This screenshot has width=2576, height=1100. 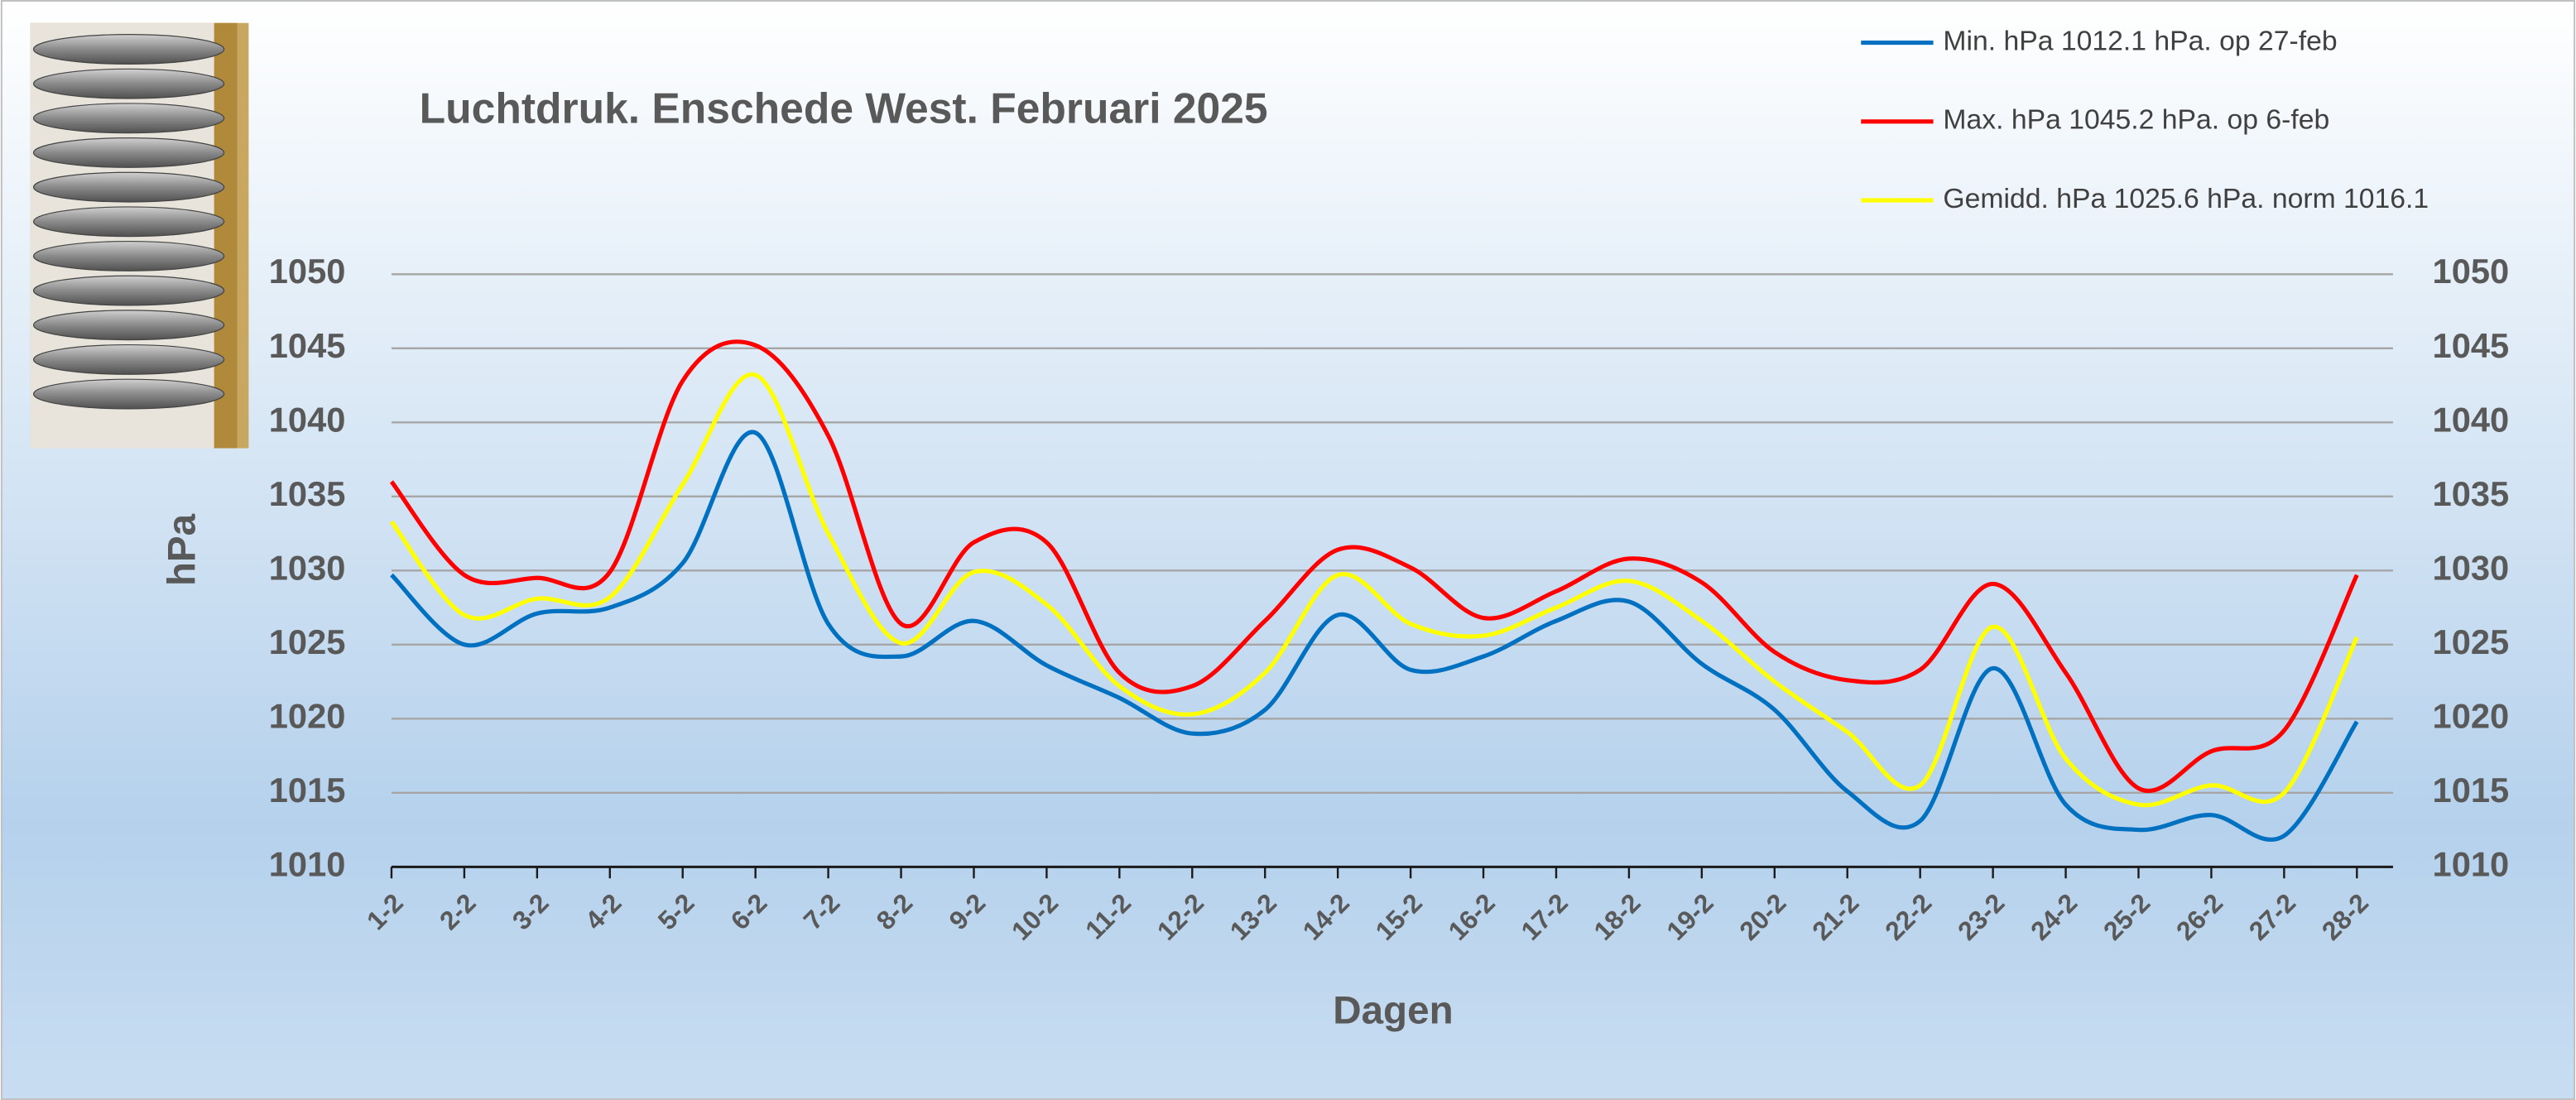 What do you see at coordinates (2186, 199) in the screenshot?
I see `legend-label: Gemidd. hPa 1025.6 hPa. norm 1016.1` at bounding box center [2186, 199].